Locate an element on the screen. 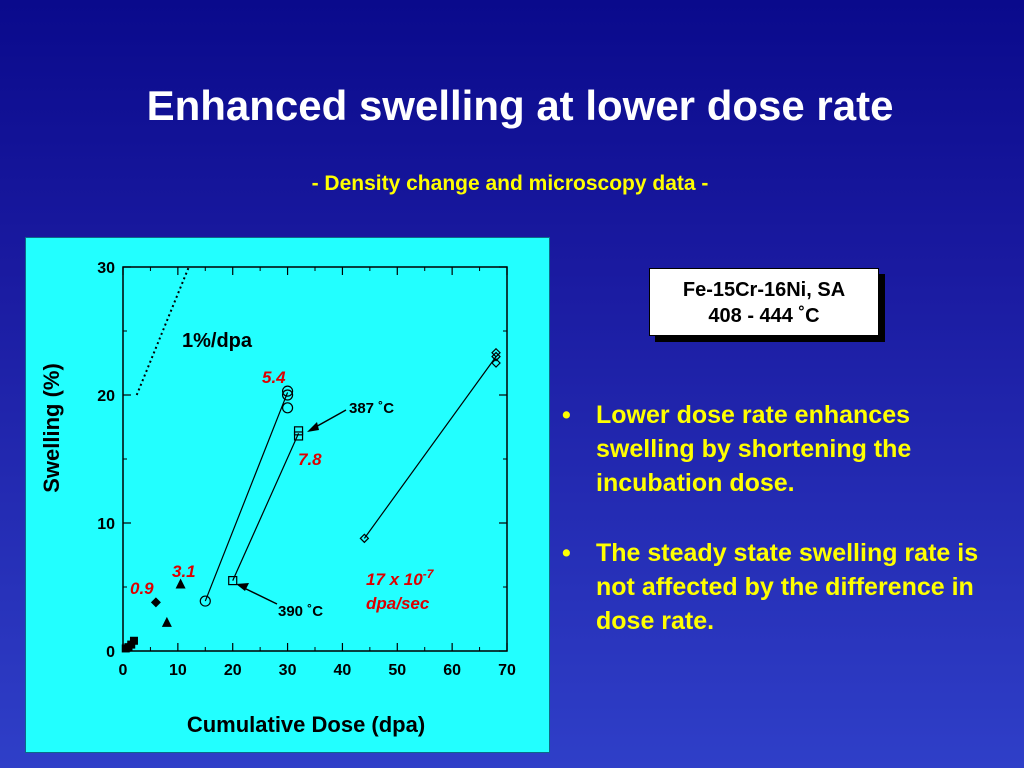  rate-unit-label: dpa/sec is located at coordinates (398, 603).